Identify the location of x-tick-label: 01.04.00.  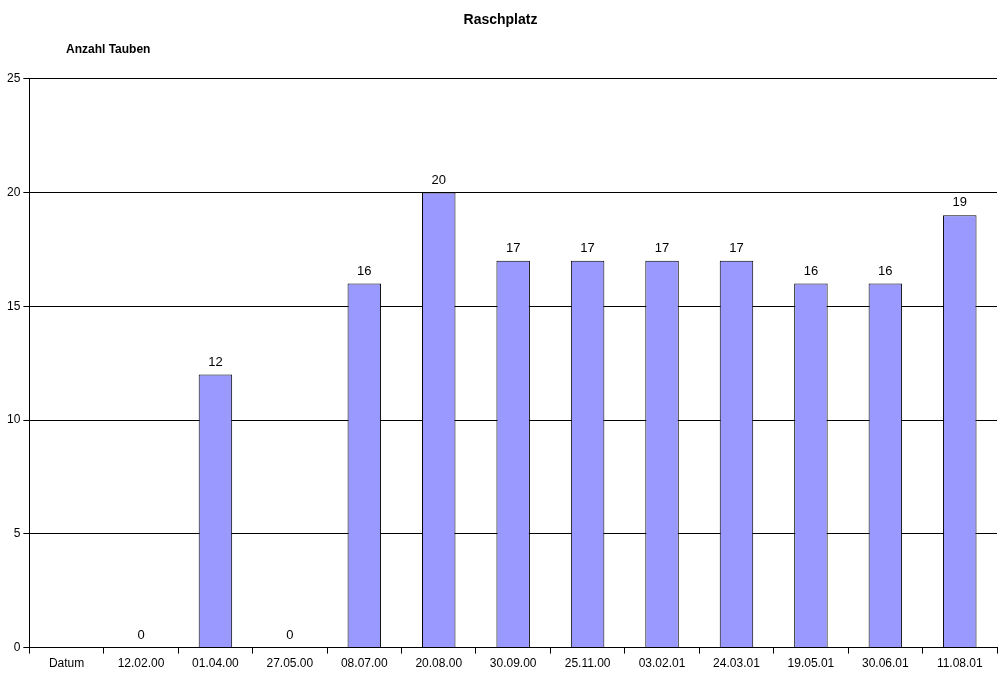
(216, 663).